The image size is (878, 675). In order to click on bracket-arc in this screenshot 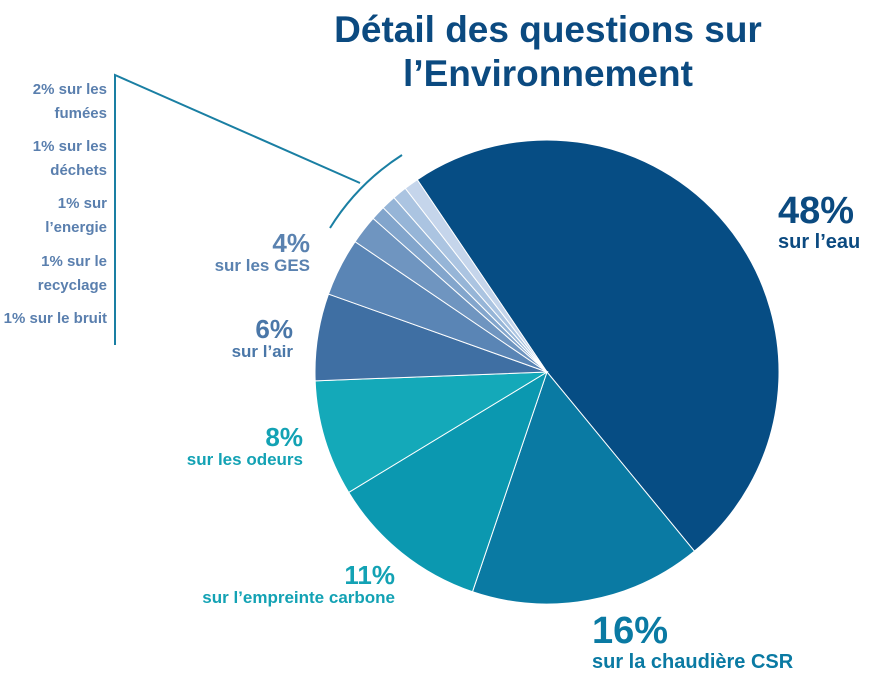, I will do `click(366, 191)`.